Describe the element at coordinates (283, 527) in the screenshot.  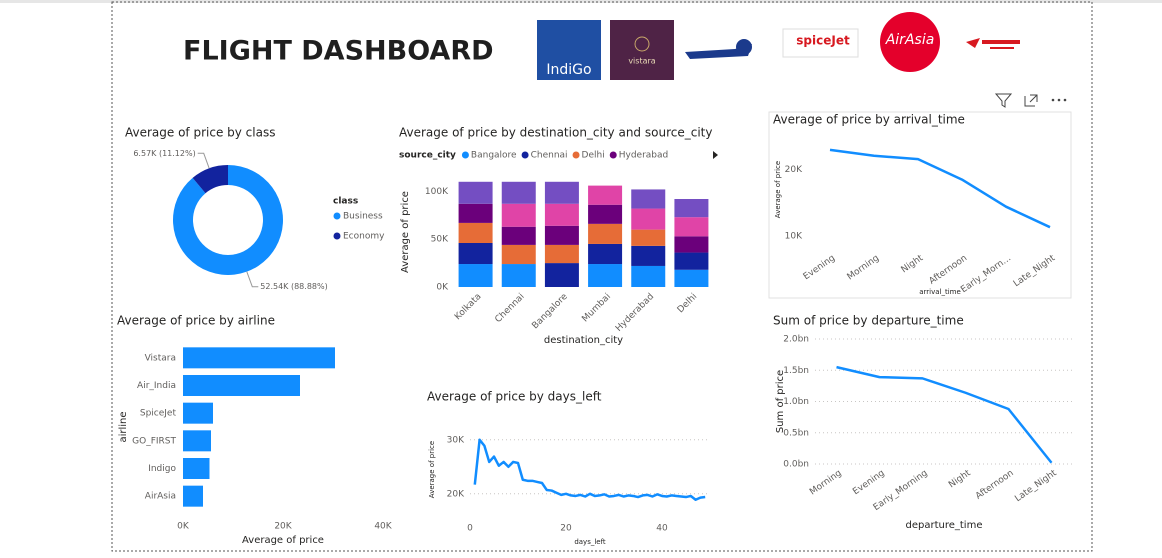
I see `x-tick-label: 20K` at that location.